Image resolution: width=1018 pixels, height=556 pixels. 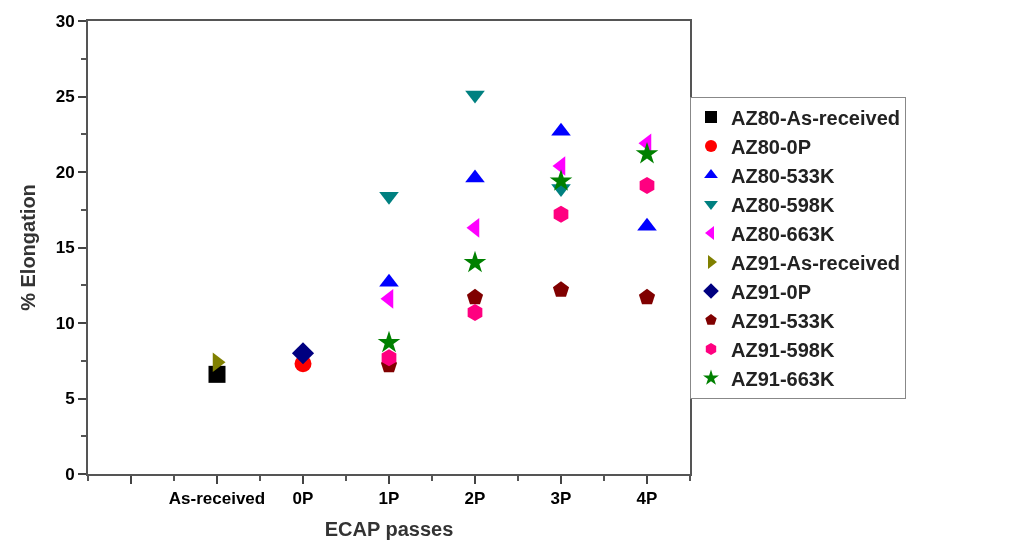 I want to click on legend-label: AZ91-0P, so click(x=771, y=291).